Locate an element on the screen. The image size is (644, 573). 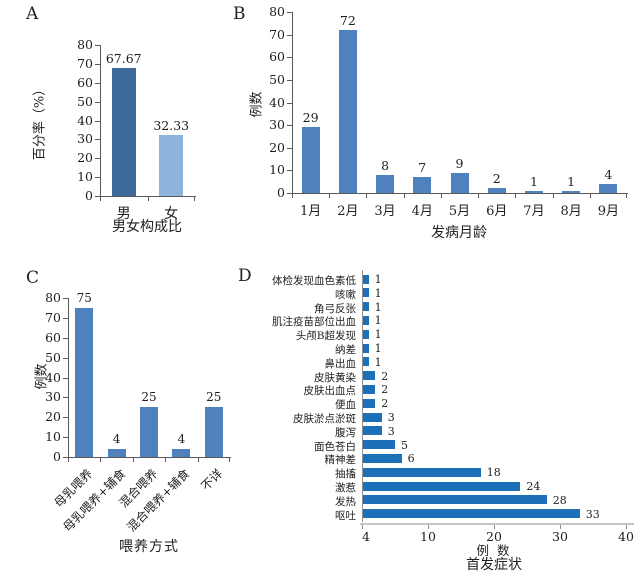
symptom-label: 咳嗽 is located at coordinates (345, 294).